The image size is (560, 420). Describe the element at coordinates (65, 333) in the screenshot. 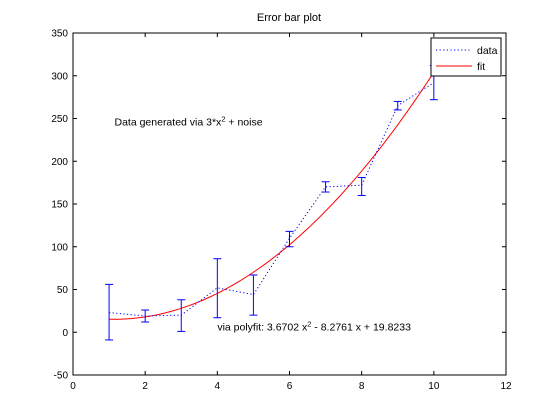

I see `y-tick-label-1: 0` at that location.